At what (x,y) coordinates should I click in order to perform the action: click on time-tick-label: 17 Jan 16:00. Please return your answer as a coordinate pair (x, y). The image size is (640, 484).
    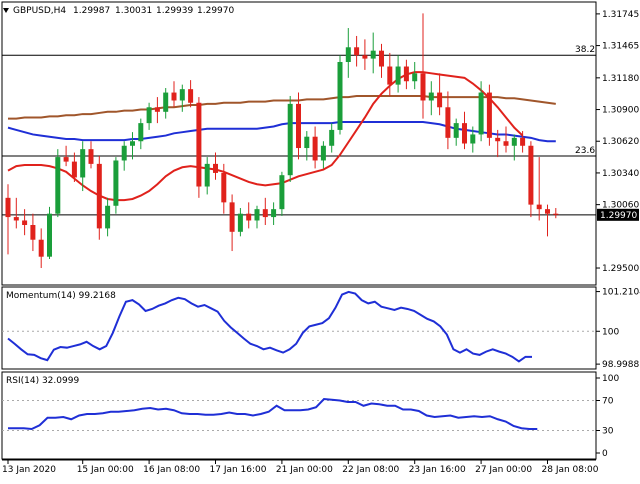
    Looking at the image, I should click on (238, 470).